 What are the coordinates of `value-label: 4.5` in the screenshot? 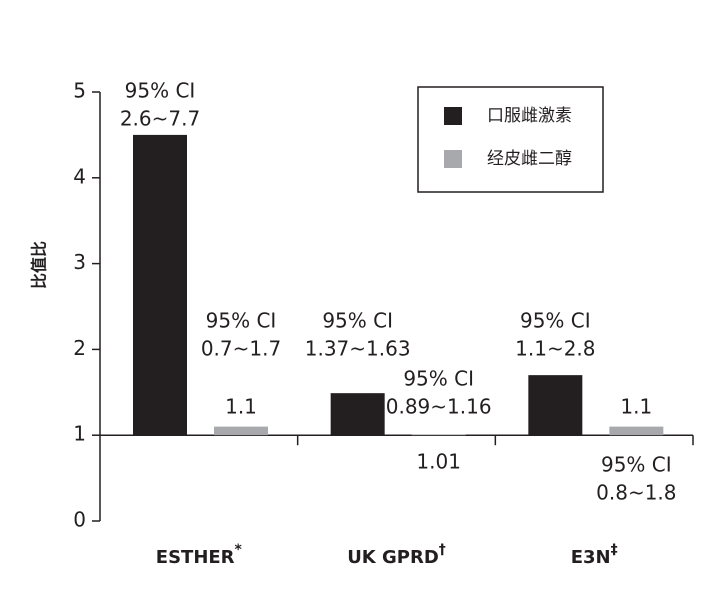 It's located at (160, 407).